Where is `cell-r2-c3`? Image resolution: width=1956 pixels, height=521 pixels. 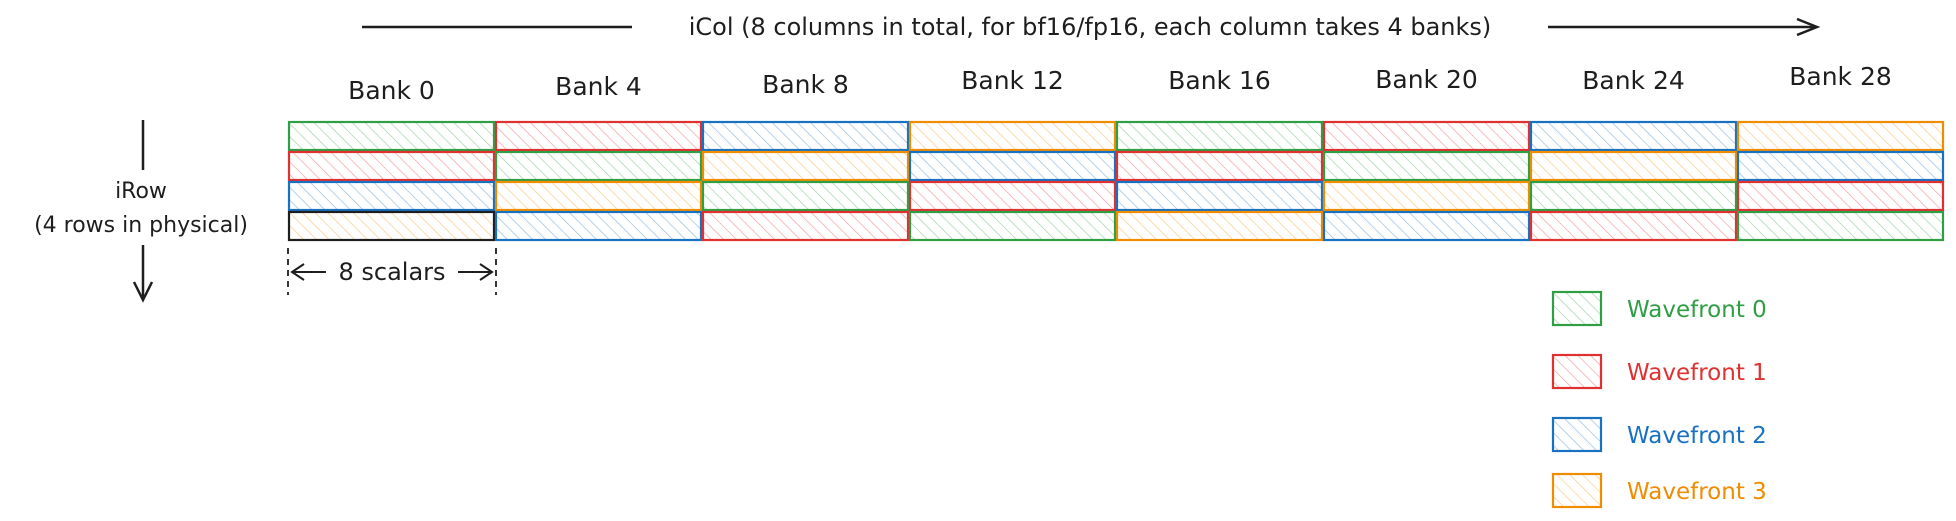 cell-r2-c3 is located at coordinates (1012, 196).